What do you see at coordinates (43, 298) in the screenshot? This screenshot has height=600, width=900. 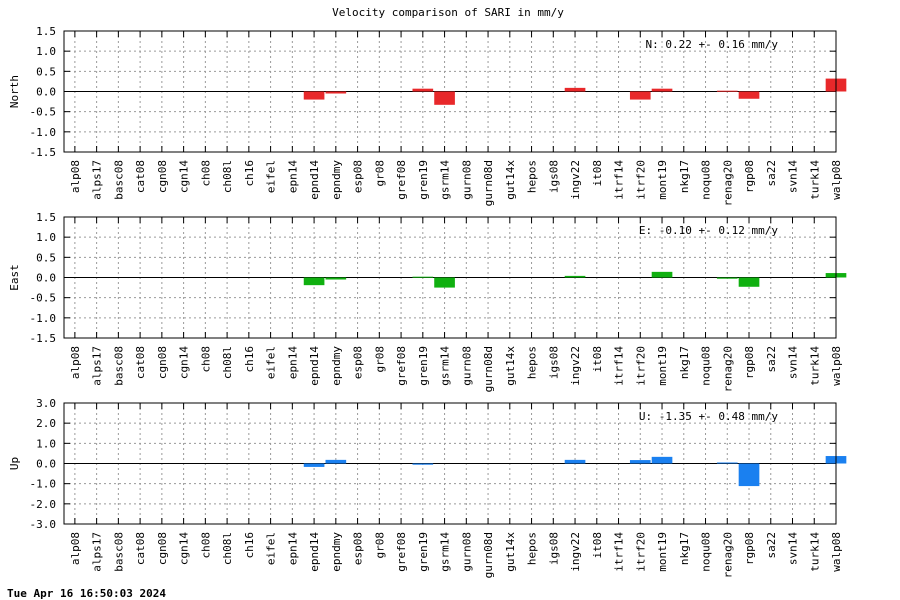 I see `y-tick-label: -0.5` at bounding box center [43, 298].